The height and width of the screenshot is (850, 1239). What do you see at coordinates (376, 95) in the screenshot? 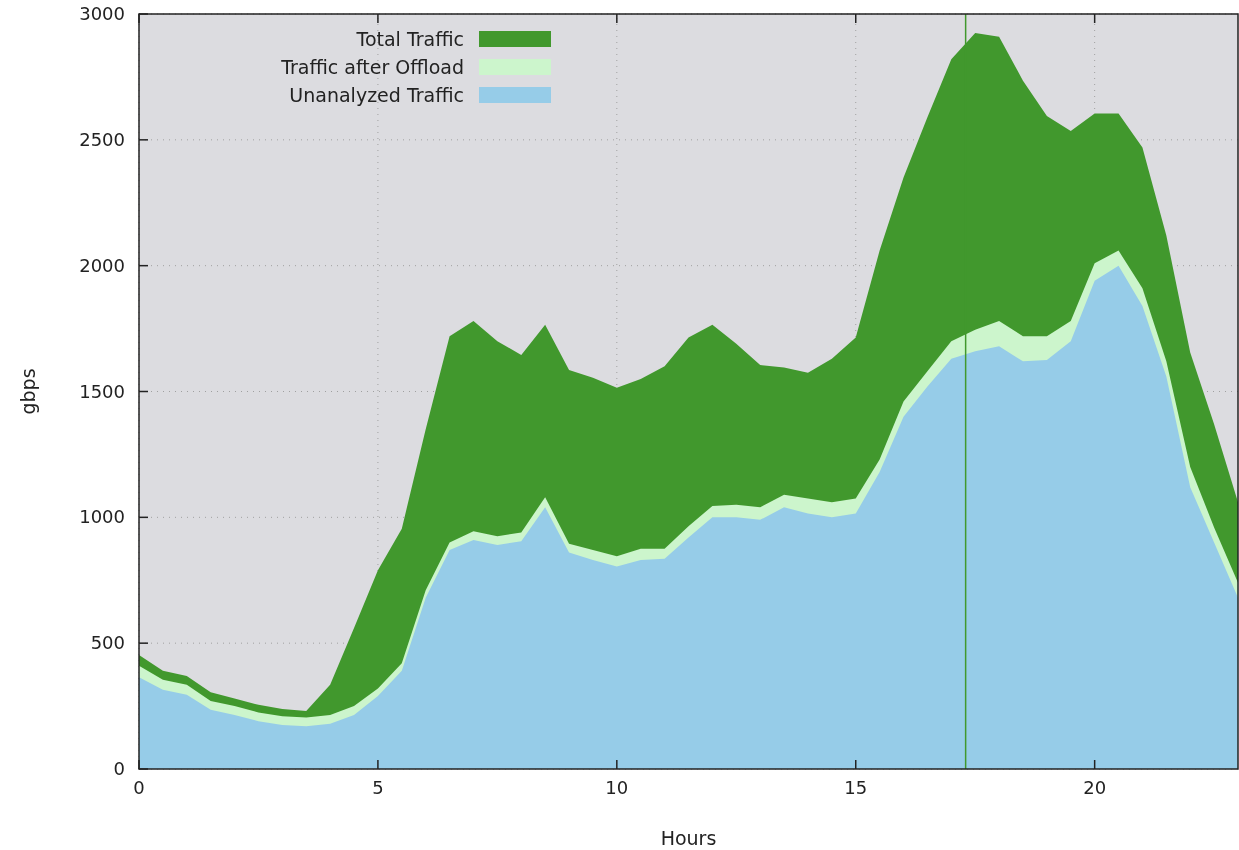
I see `legend-label: Unanalyzed Traffic` at bounding box center [376, 95].